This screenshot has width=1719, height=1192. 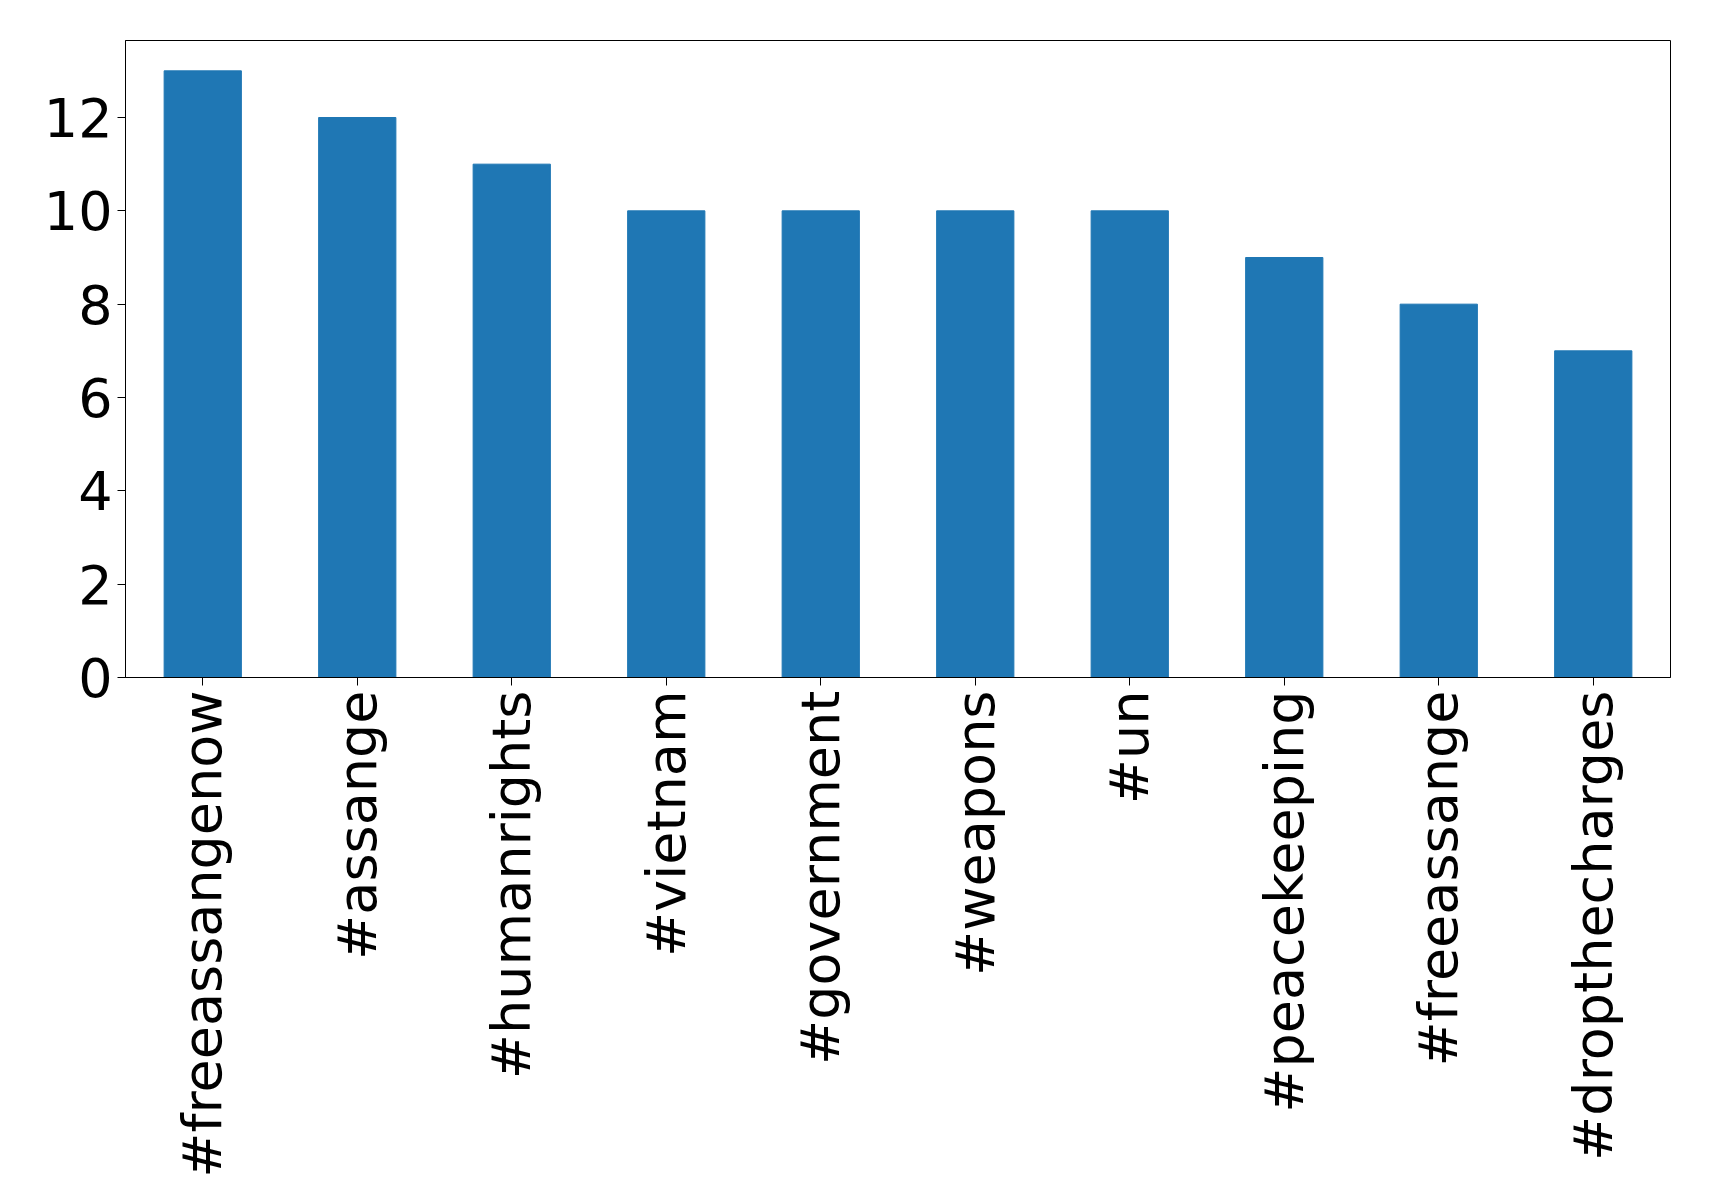 What do you see at coordinates (1130, 747) in the screenshot?
I see `x-tick-label: #un` at bounding box center [1130, 747].